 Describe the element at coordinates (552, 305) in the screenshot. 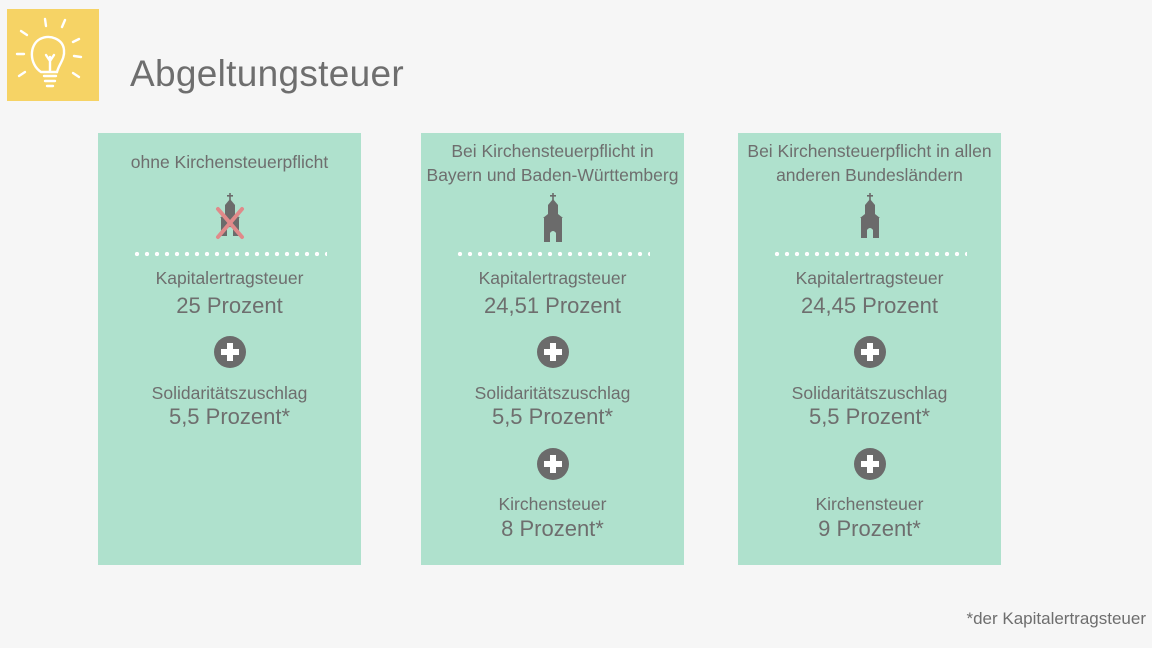

I see `item-value: 24,51 Prozent` at that location.